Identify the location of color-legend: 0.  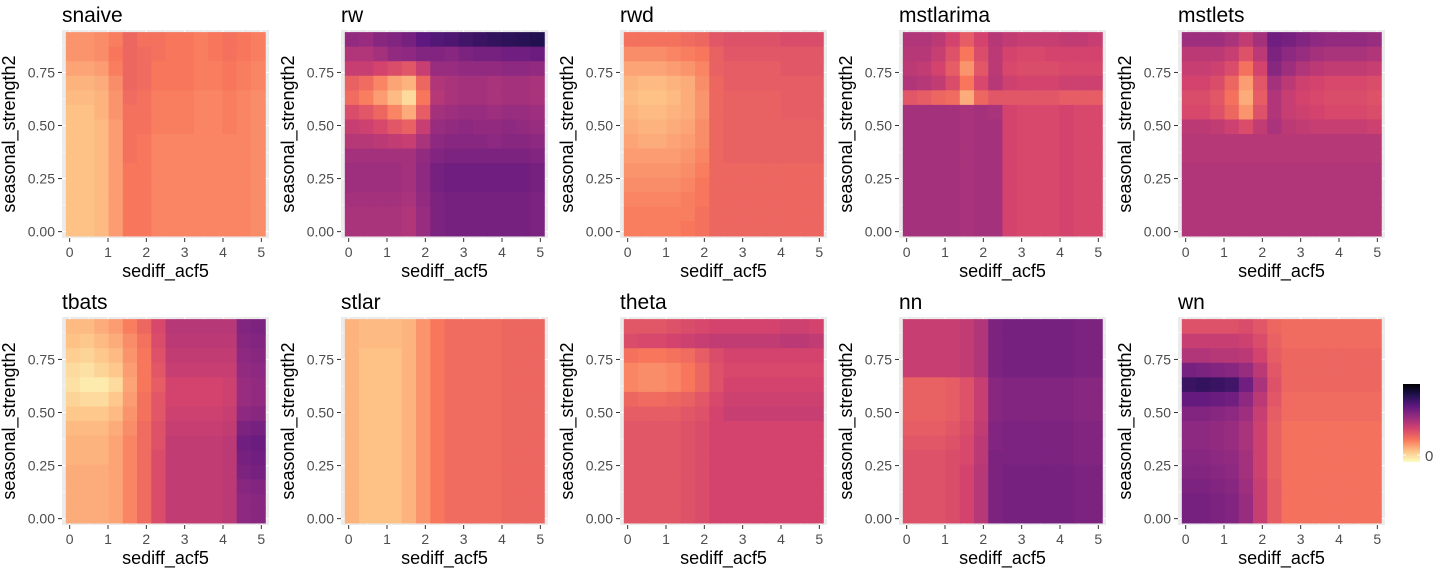
(1418, 424).